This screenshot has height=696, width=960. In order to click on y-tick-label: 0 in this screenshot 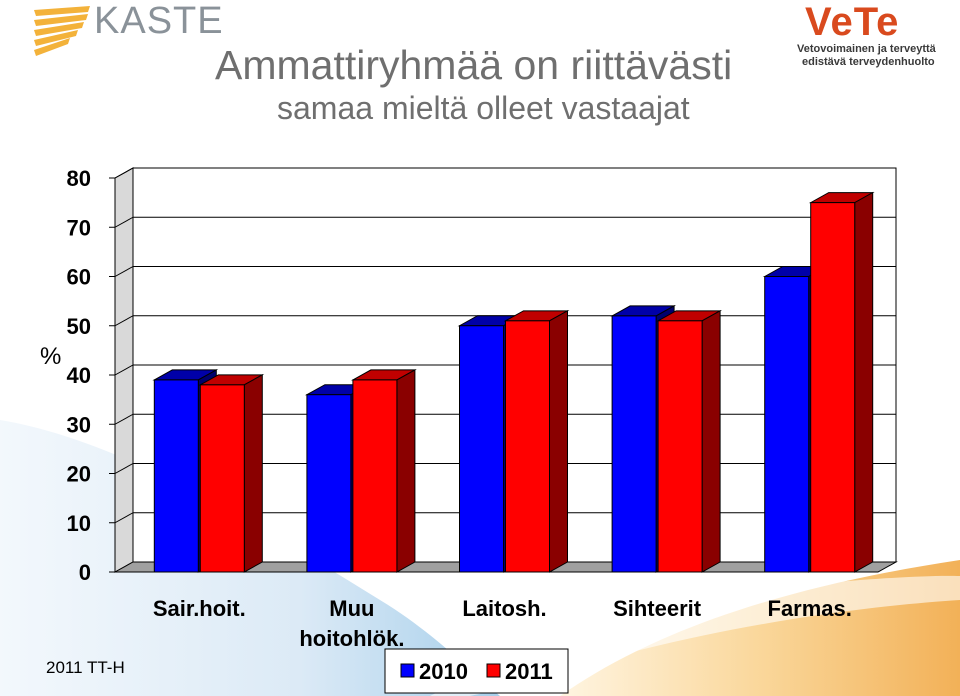, I will do `click(85, 572)`.